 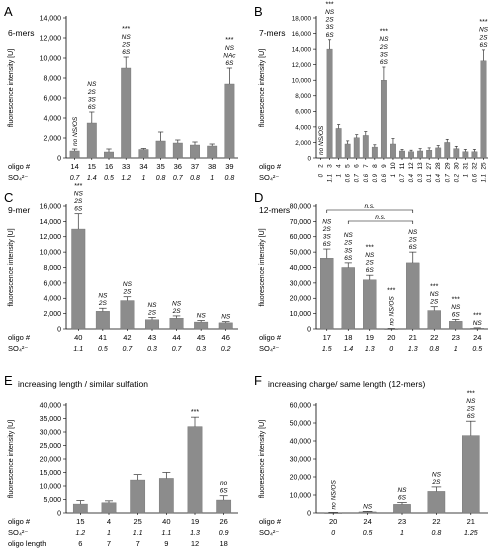 What do you see at coordinates (258, 197) in the screenshot?
I see `panel-letter: D` at bounding box center [258, 197].